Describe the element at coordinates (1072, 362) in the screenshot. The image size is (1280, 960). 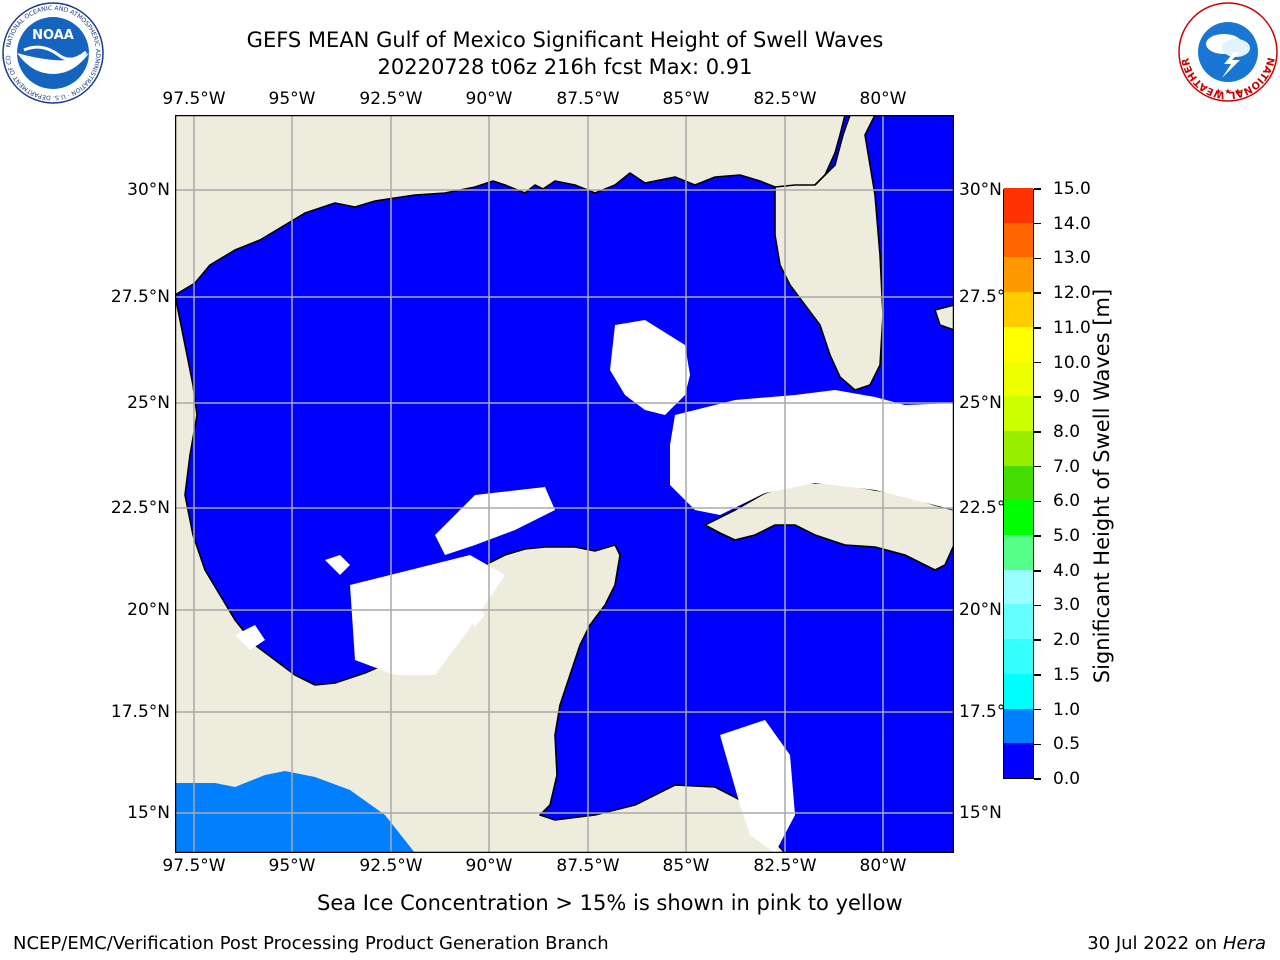
I see `colorbar-tick-label: 10.0` at that location.